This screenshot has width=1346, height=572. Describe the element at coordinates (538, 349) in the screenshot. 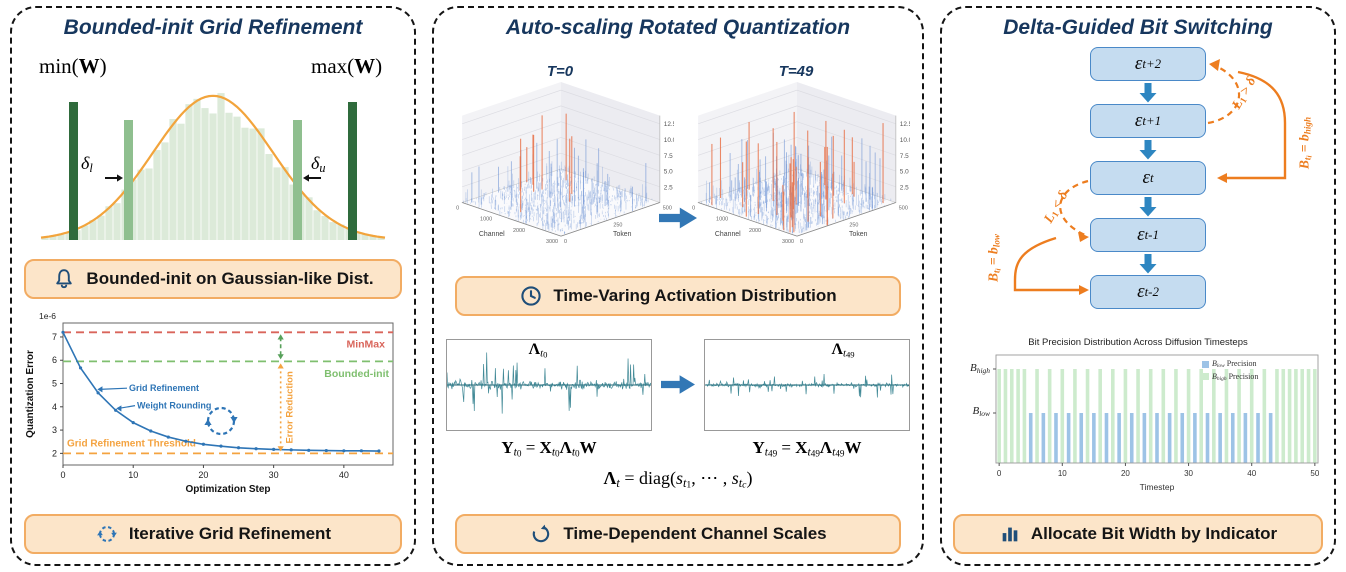

I see `lambda-t0-label: Λt0` at that location.